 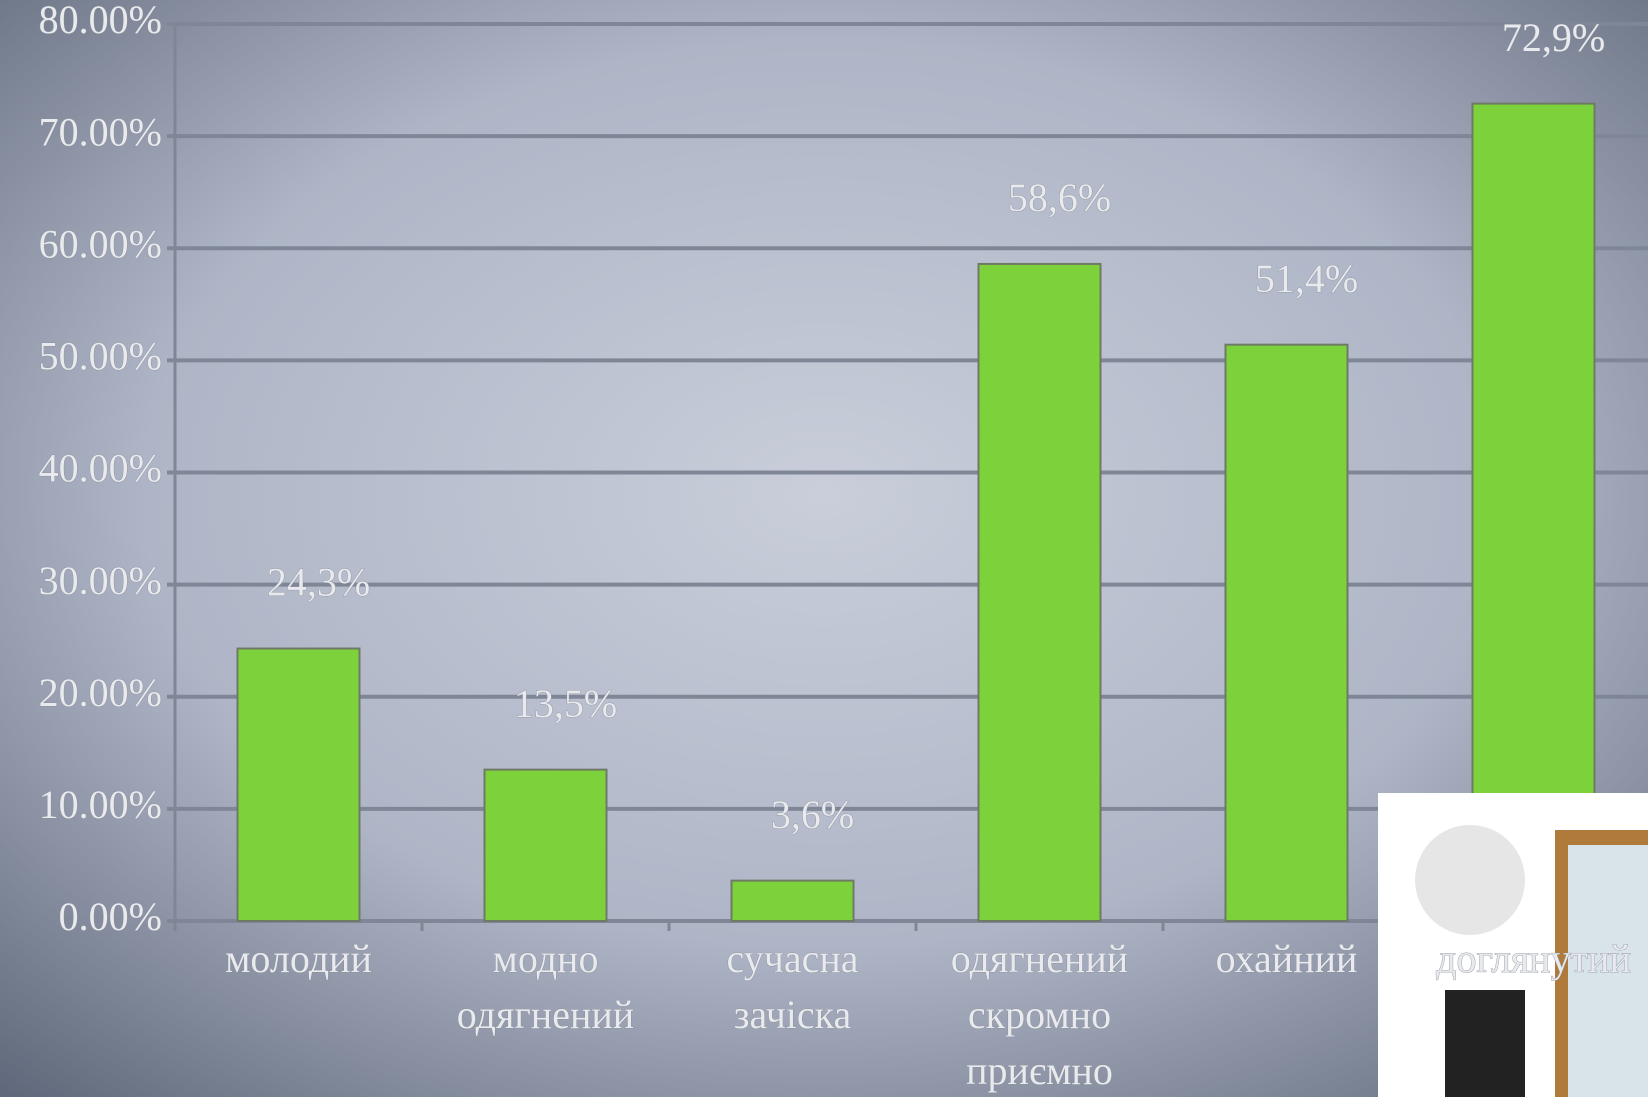 I want to click on y-tick-label: 0.00%, so click(x=110, y=916).